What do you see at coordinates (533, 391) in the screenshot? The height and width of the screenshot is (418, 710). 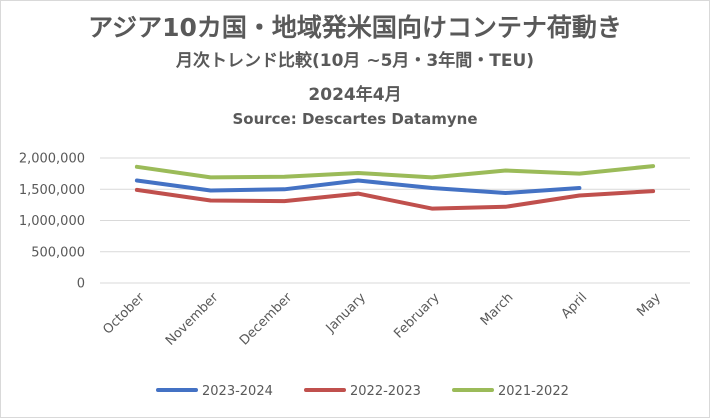 I see `legend-label: 2021-2022` at bounding box center [533, 391].